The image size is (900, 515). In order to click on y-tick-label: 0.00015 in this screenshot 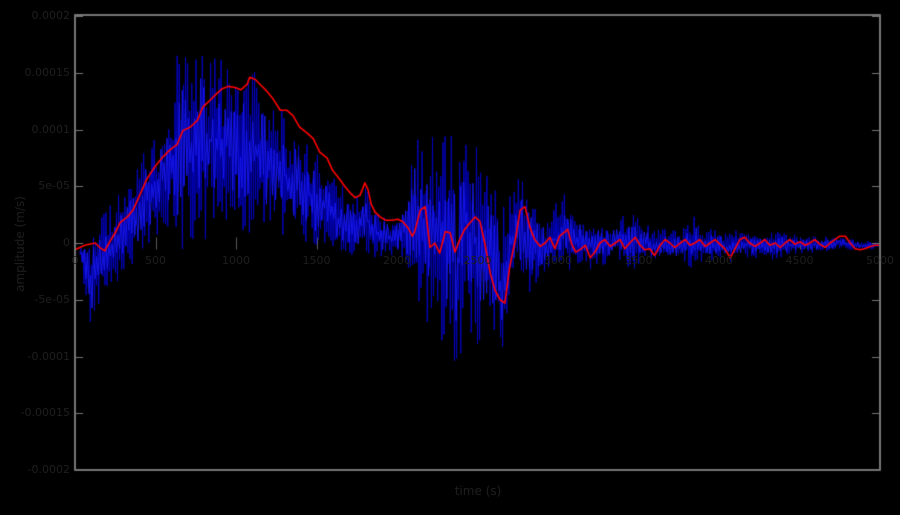, I will do `click(47, 72)`.